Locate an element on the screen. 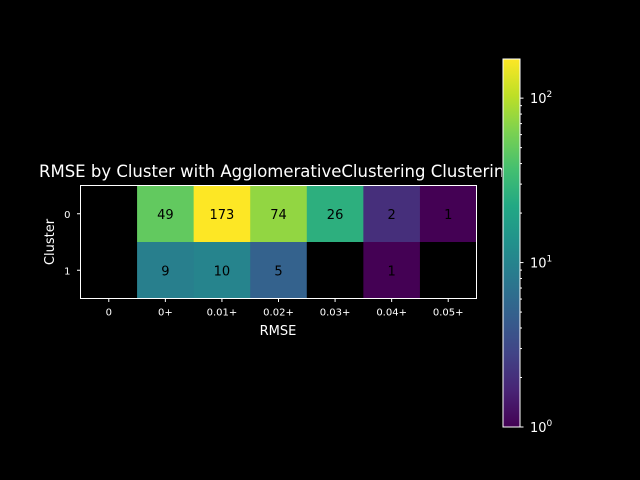 Image resolution: width=640 pixels, height=480 pixels. colorbar-tick-label: 10¹ is located at coordinates (541, 263).